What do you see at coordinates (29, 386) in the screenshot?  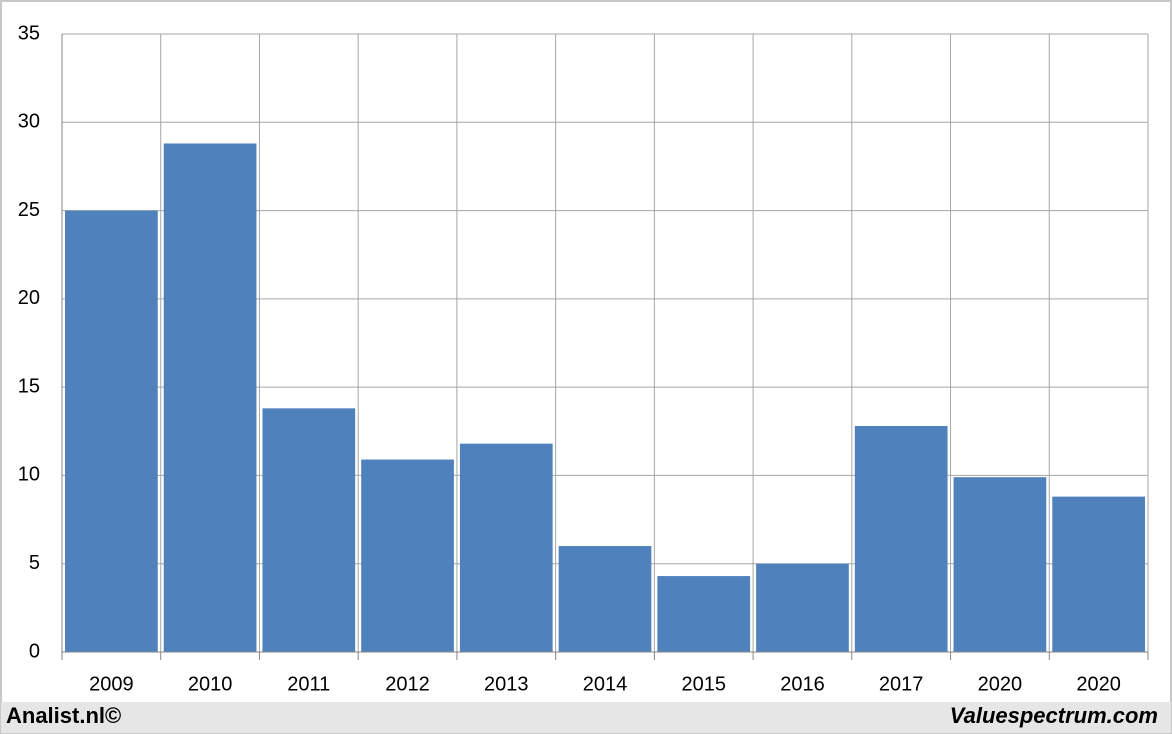 I see `y-tick-label: 15` at bounding box center [29, 386].